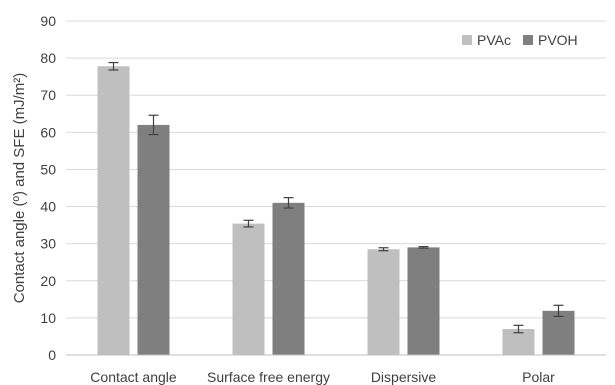 Image resolution: width=615 pixels, height=385 pixels. I want to click on y-tick-label: 80, so click(48, 58).